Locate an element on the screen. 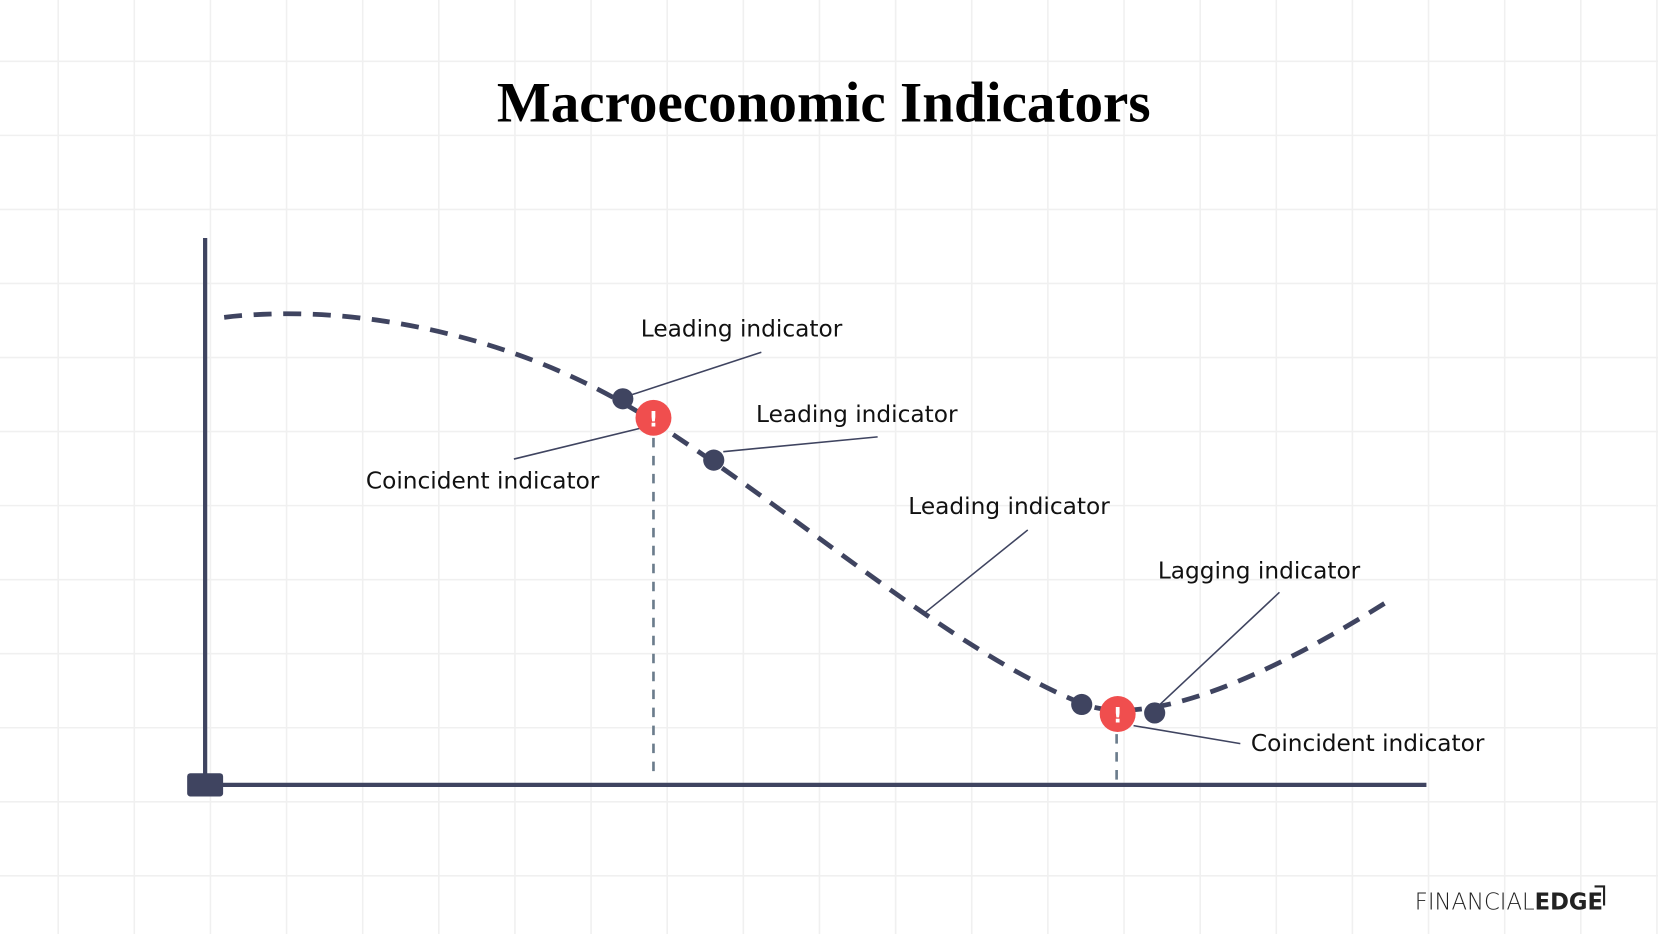 The image size is (1658, 934). logo-bold: EDGE is located at coordinates (1569, 902).